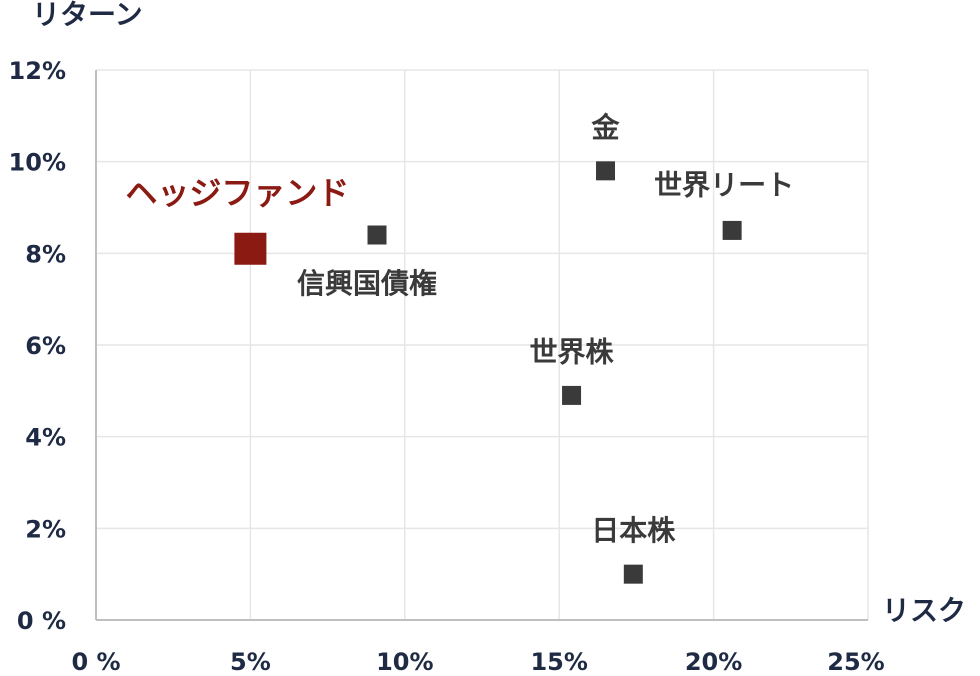 Image resolution: width=980 pixels, height=676 pixels. Describe the element at coordinates (237, 193) in the screenshot. I see `data-point-label: ヘッジファンド` at that location.